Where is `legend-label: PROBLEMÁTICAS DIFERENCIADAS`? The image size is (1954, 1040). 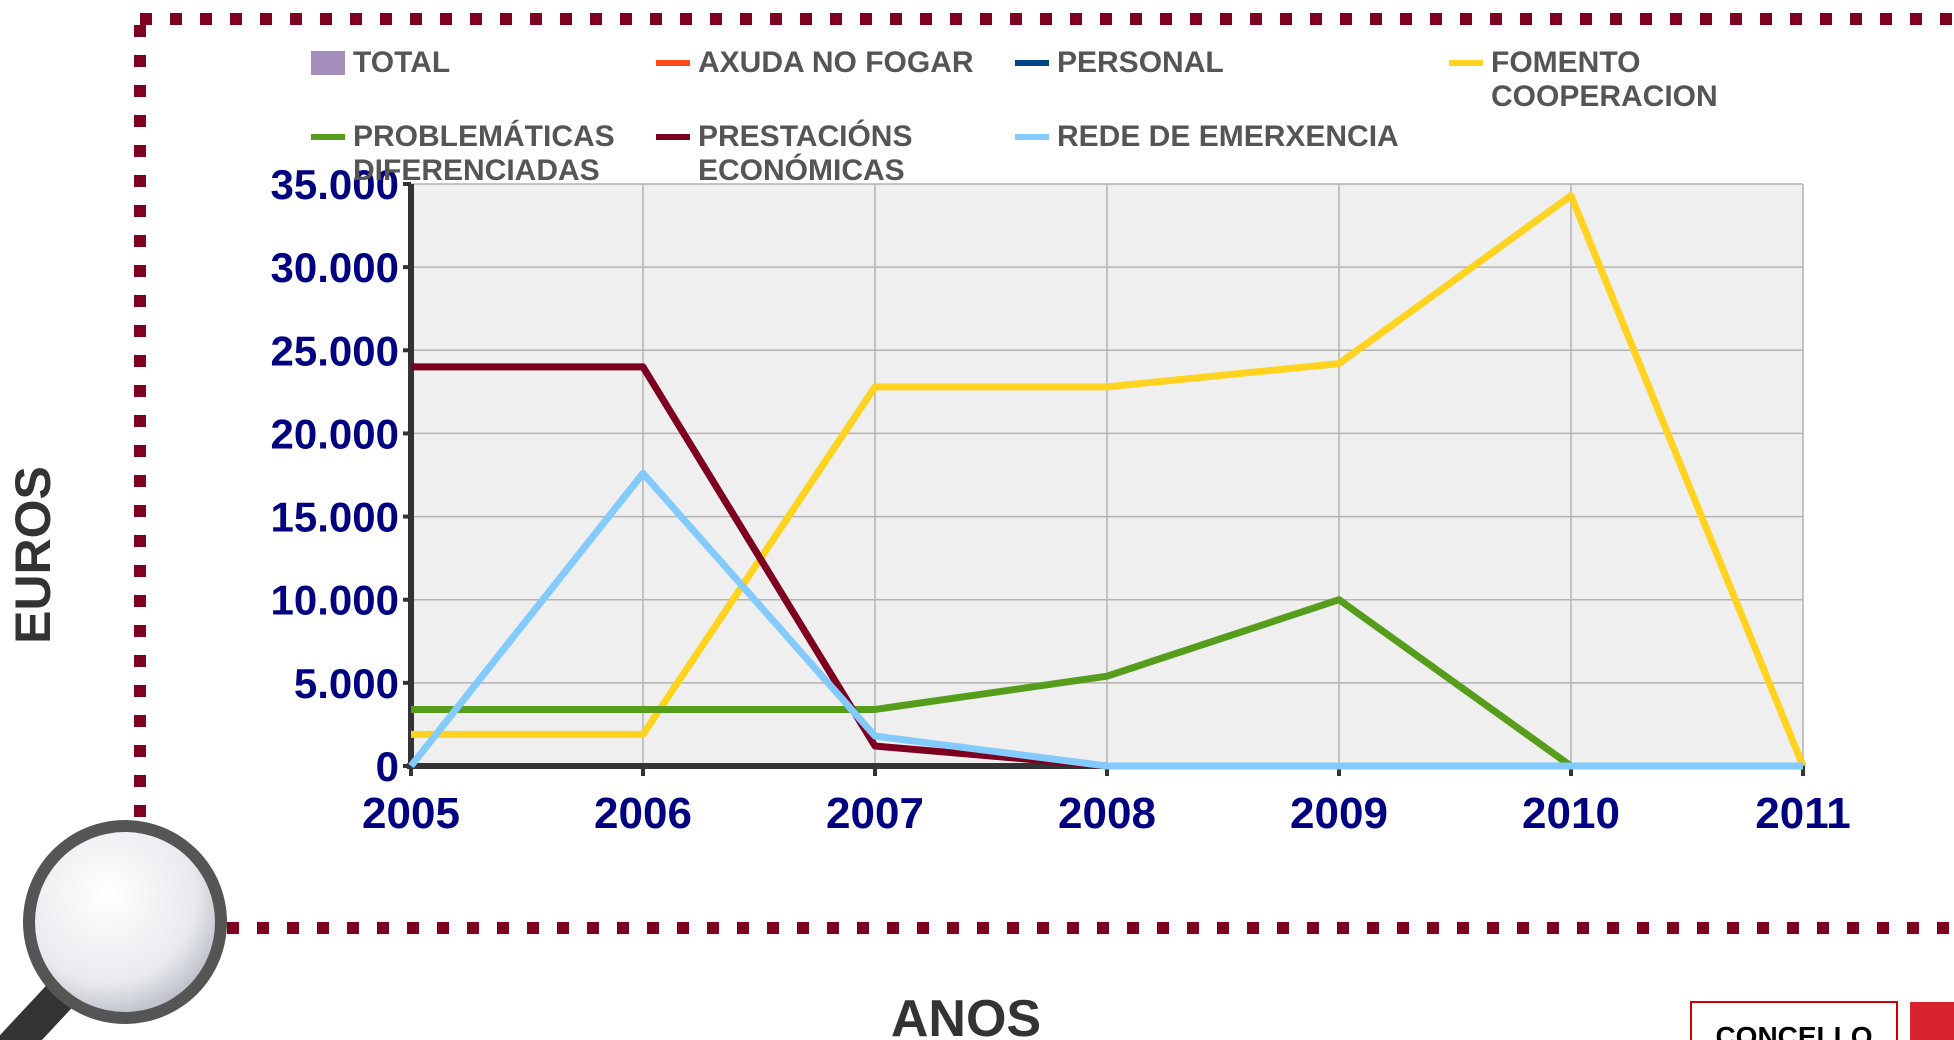
legend-label: PROBLEMÁTICAS DIFERENCIADAS is located at coordinates (484, 153).